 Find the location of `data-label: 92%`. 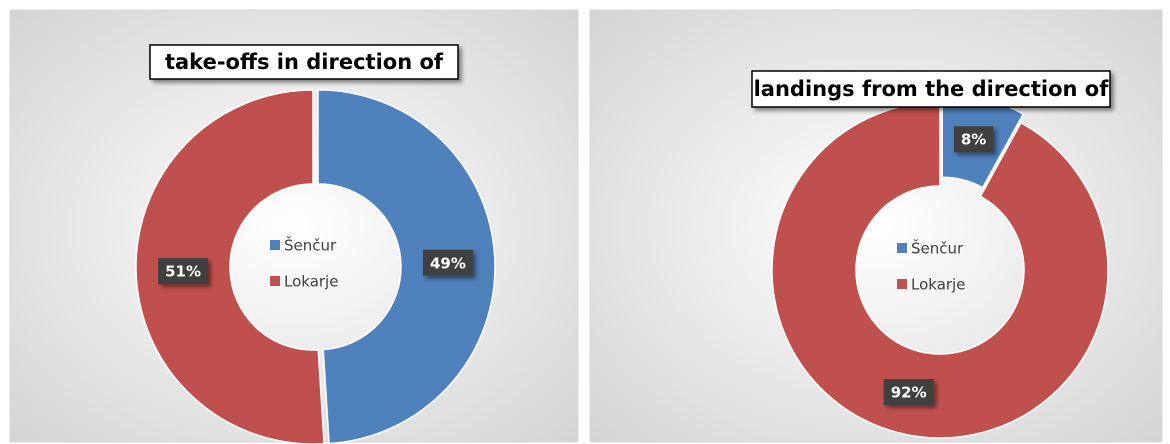

data-label: 92% is located at coordinates (909, 393).